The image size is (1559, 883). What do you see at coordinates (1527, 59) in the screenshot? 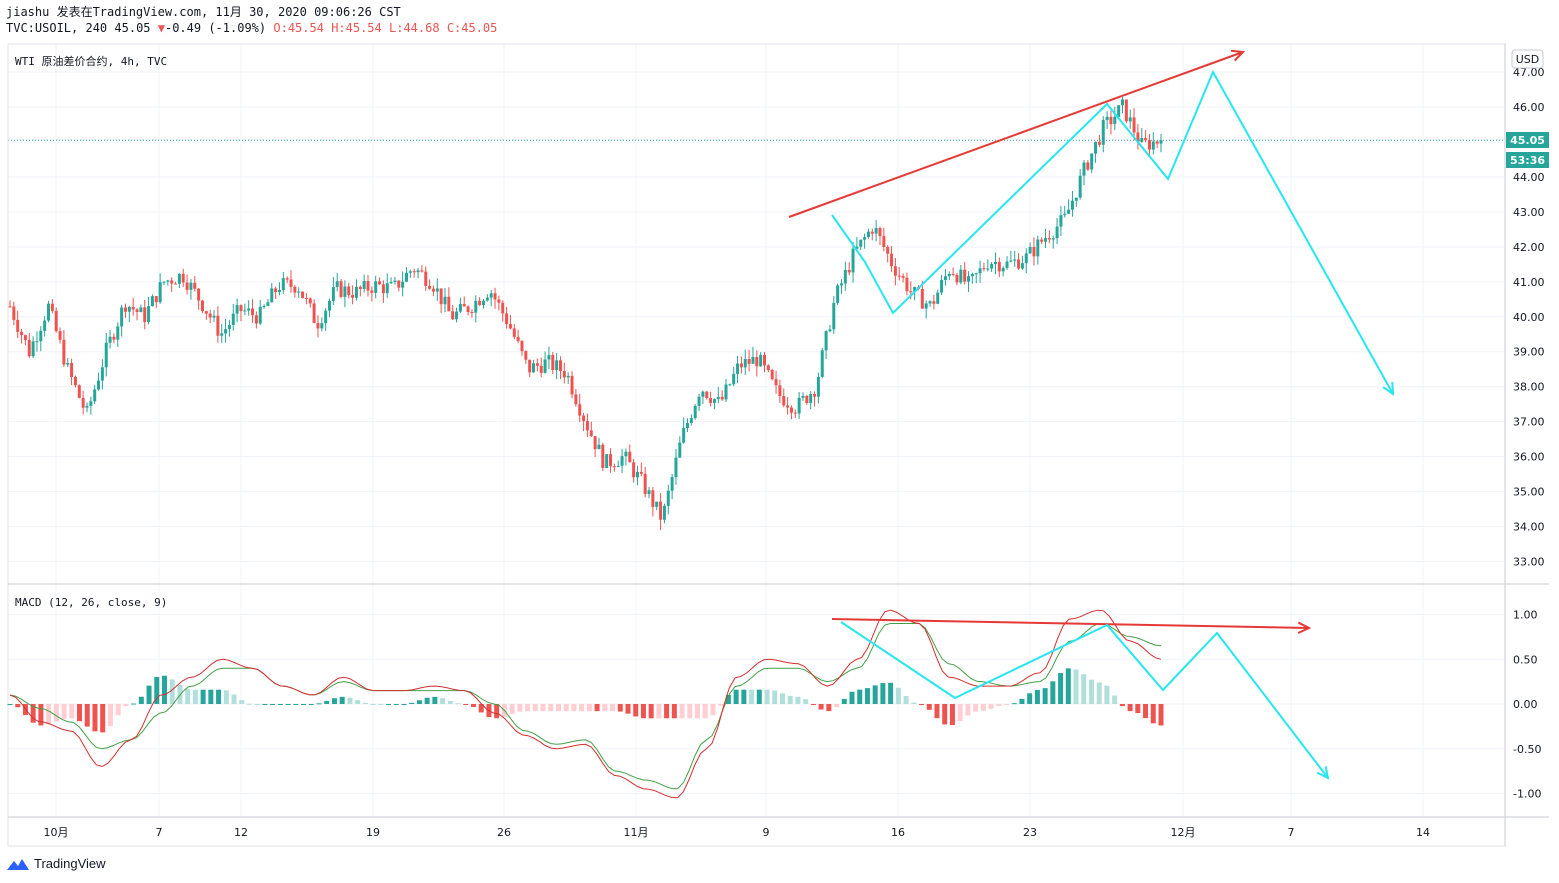
I see `currency-button: USD` at bounding box center [1527, 59].